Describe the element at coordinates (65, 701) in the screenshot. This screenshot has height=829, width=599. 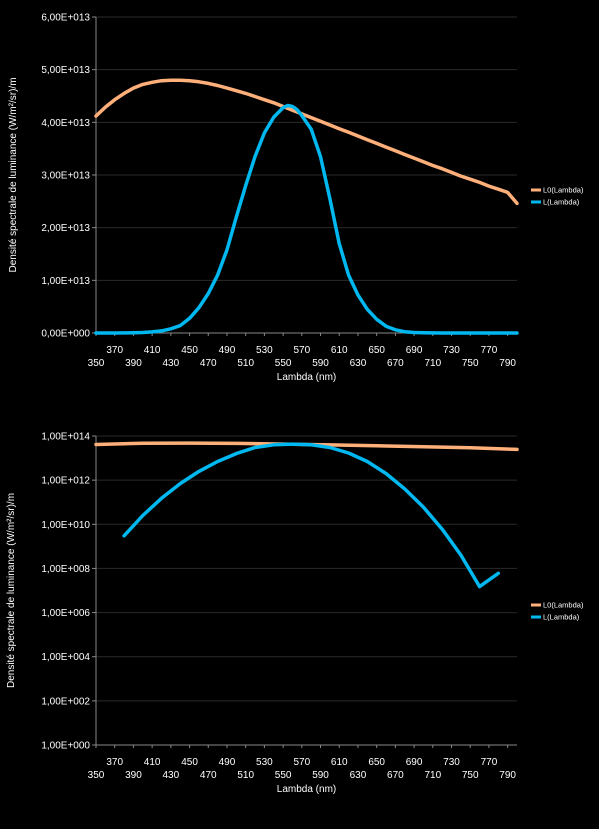
I see `y-tick-label: 1,00E+002` at that location.